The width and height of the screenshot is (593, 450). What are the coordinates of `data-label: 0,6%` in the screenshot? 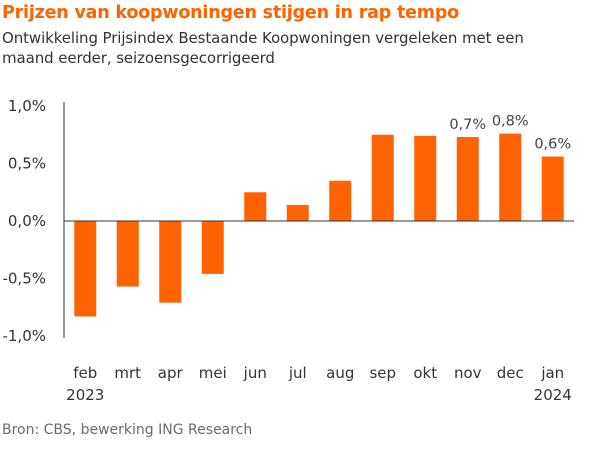 It's located at (552, 145).